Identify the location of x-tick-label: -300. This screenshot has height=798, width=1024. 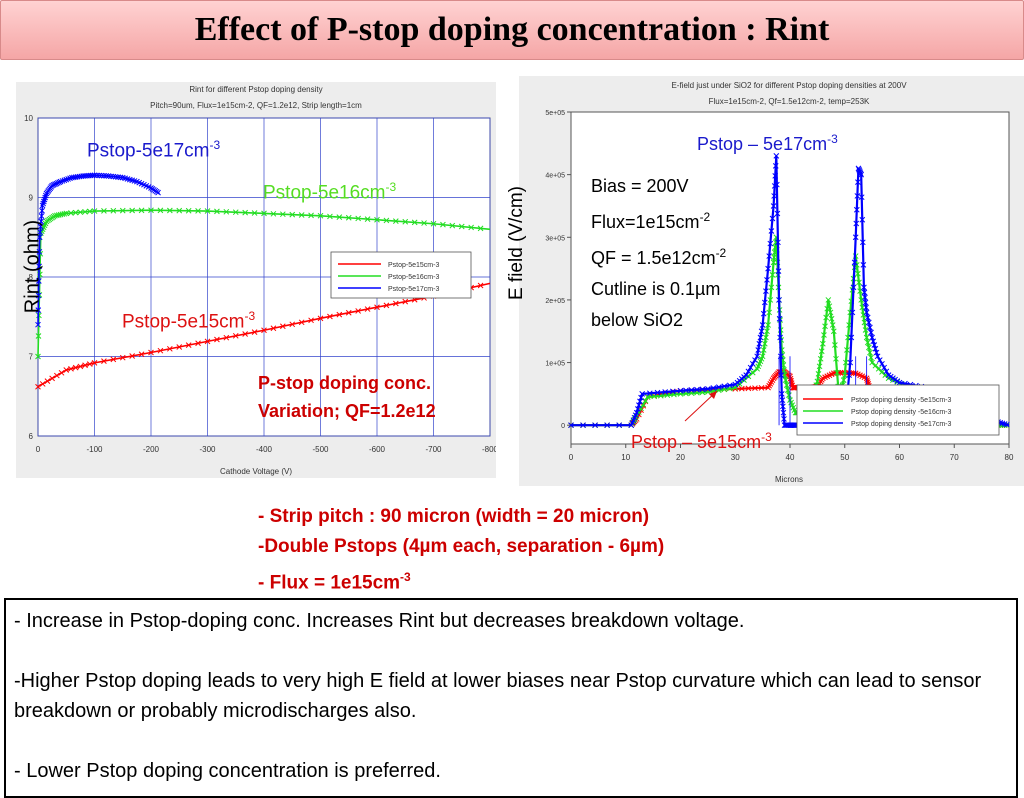
(207, 449).